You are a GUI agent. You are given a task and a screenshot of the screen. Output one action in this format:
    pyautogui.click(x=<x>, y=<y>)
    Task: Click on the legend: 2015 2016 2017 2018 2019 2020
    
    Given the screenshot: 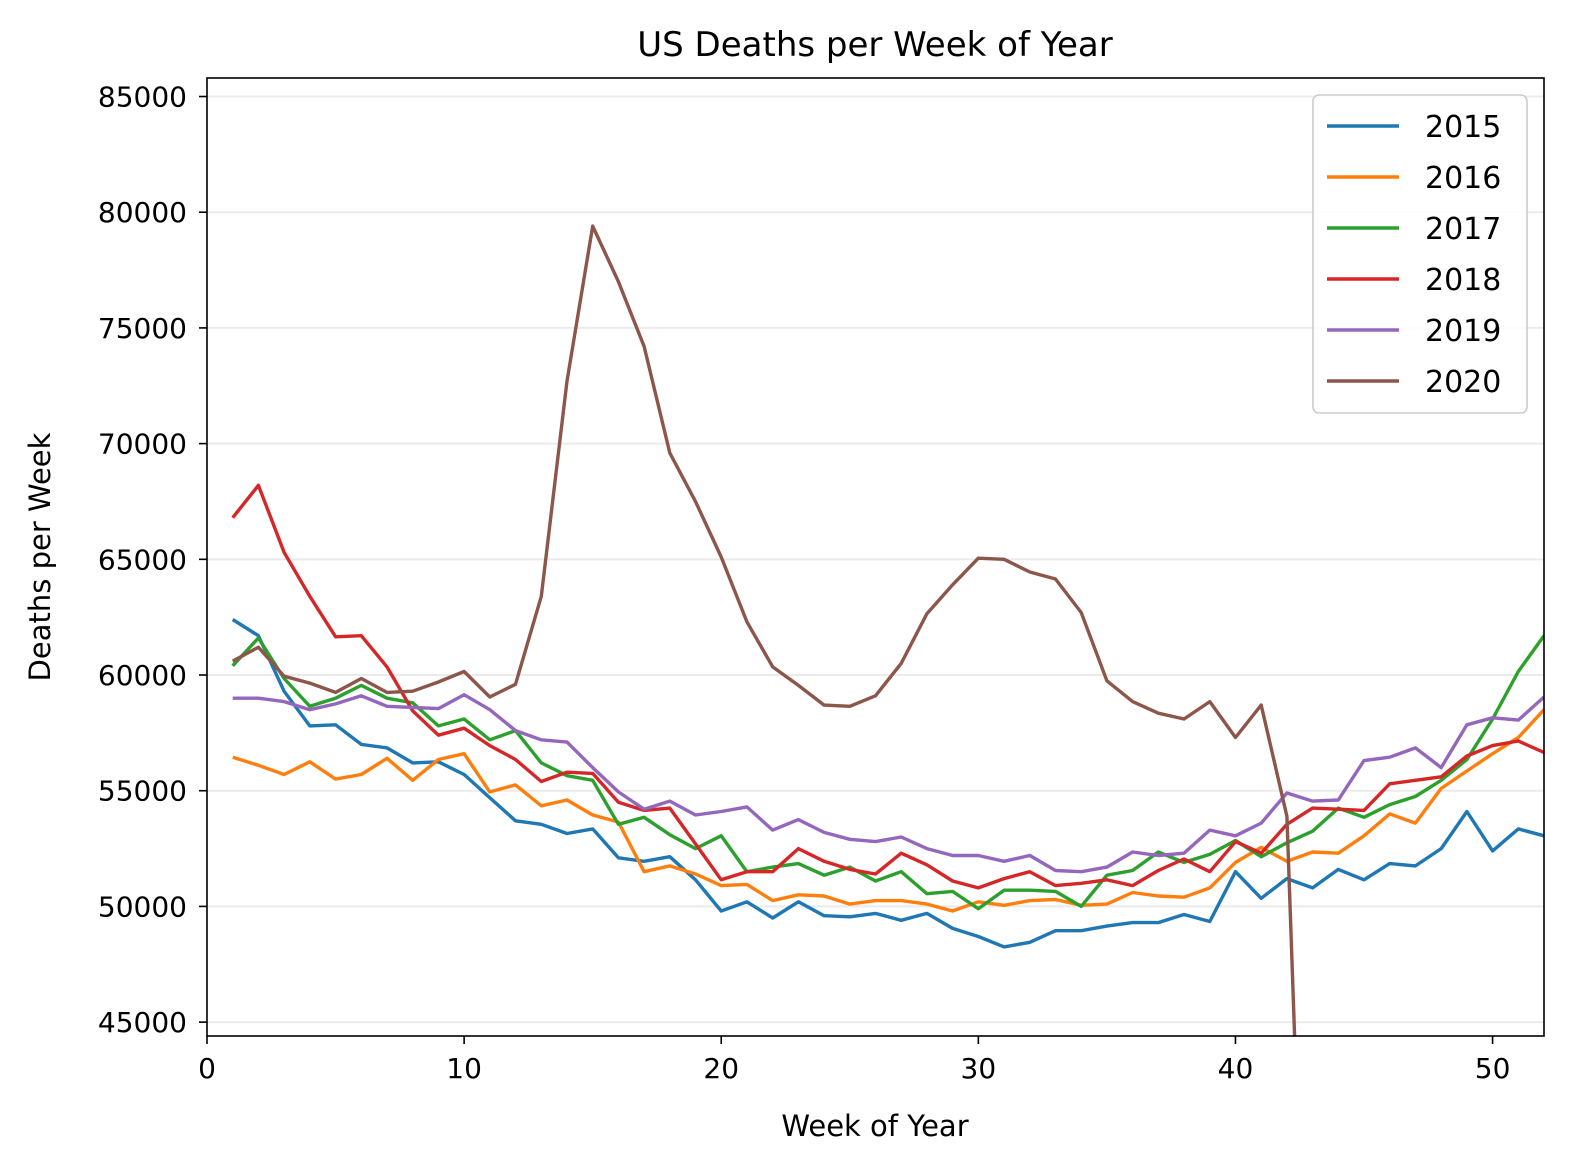 What is the action you would take?
    pyautogui.click(x=1420, y=254)
    